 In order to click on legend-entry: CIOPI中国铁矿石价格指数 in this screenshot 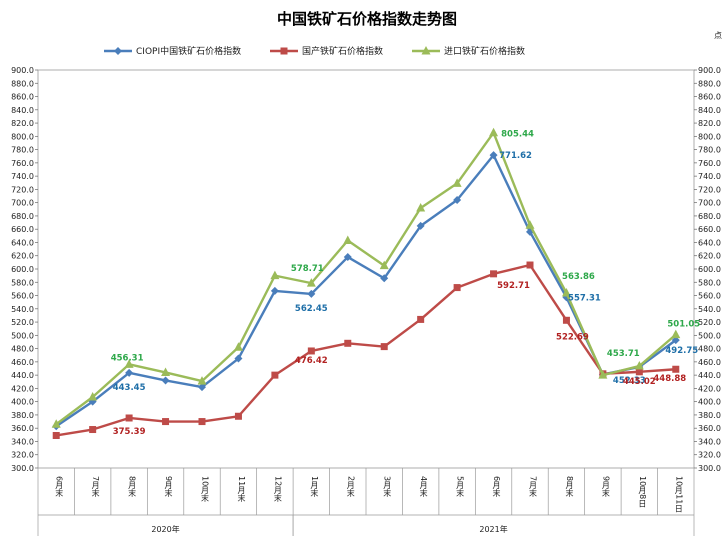, I will do `click(188, 51)`.